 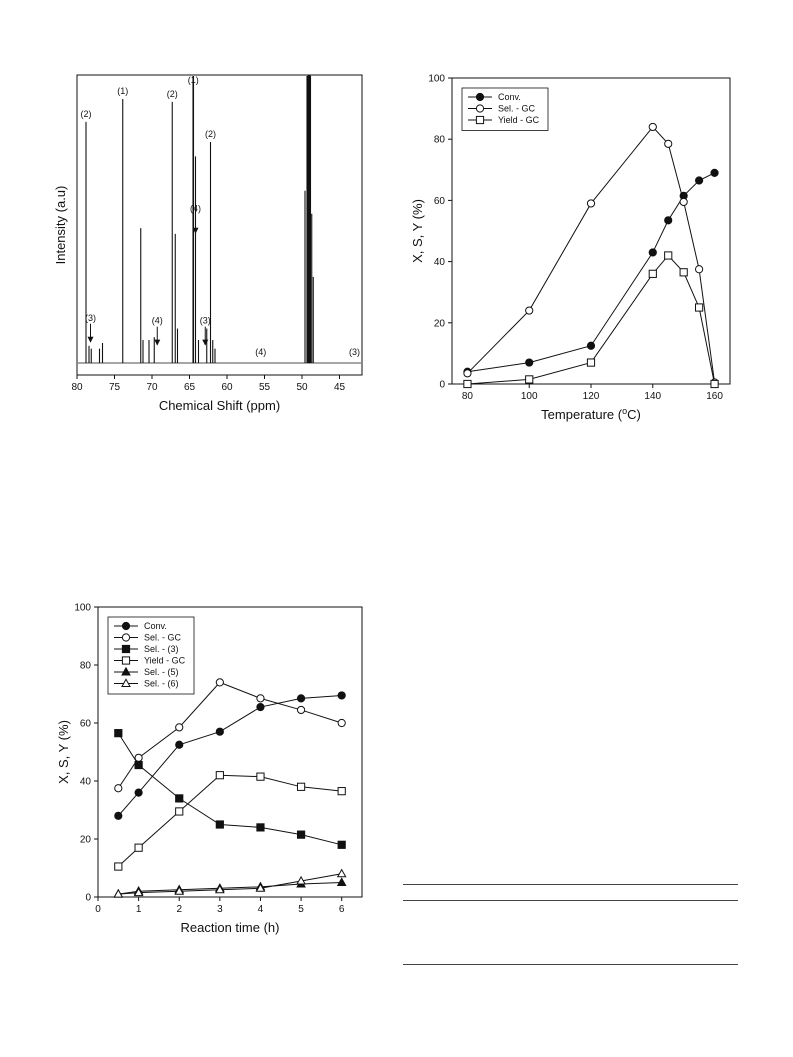 I want to click on legend-label: Yield - GC, so click(x=165, y=661).